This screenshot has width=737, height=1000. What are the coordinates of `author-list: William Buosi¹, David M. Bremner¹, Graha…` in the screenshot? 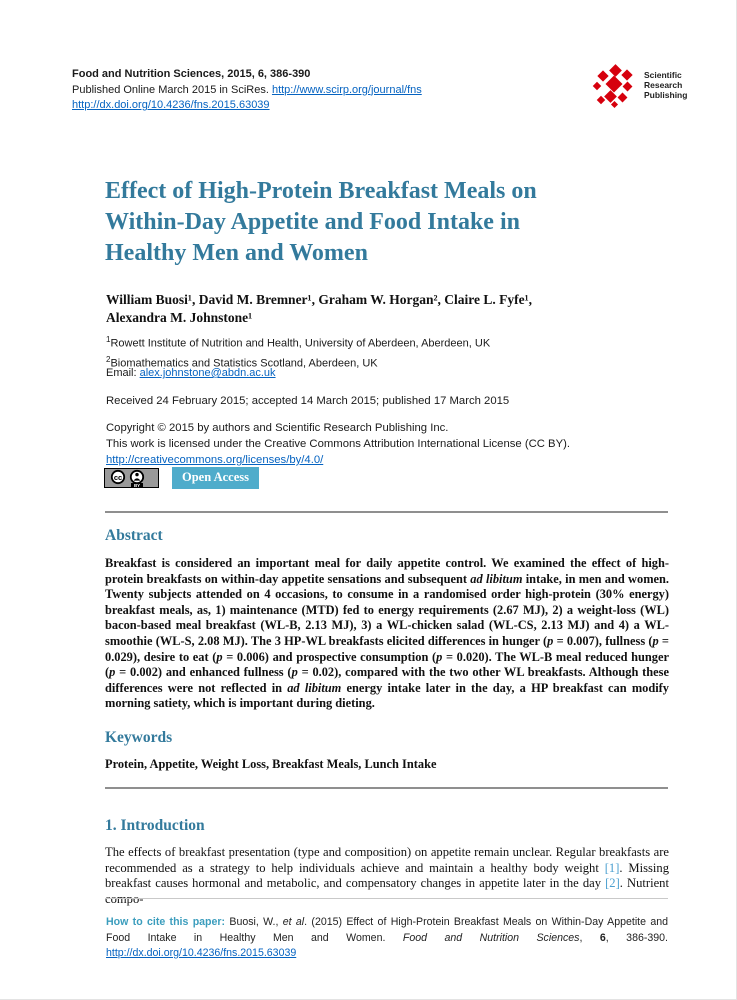 It's located at (388, 309).